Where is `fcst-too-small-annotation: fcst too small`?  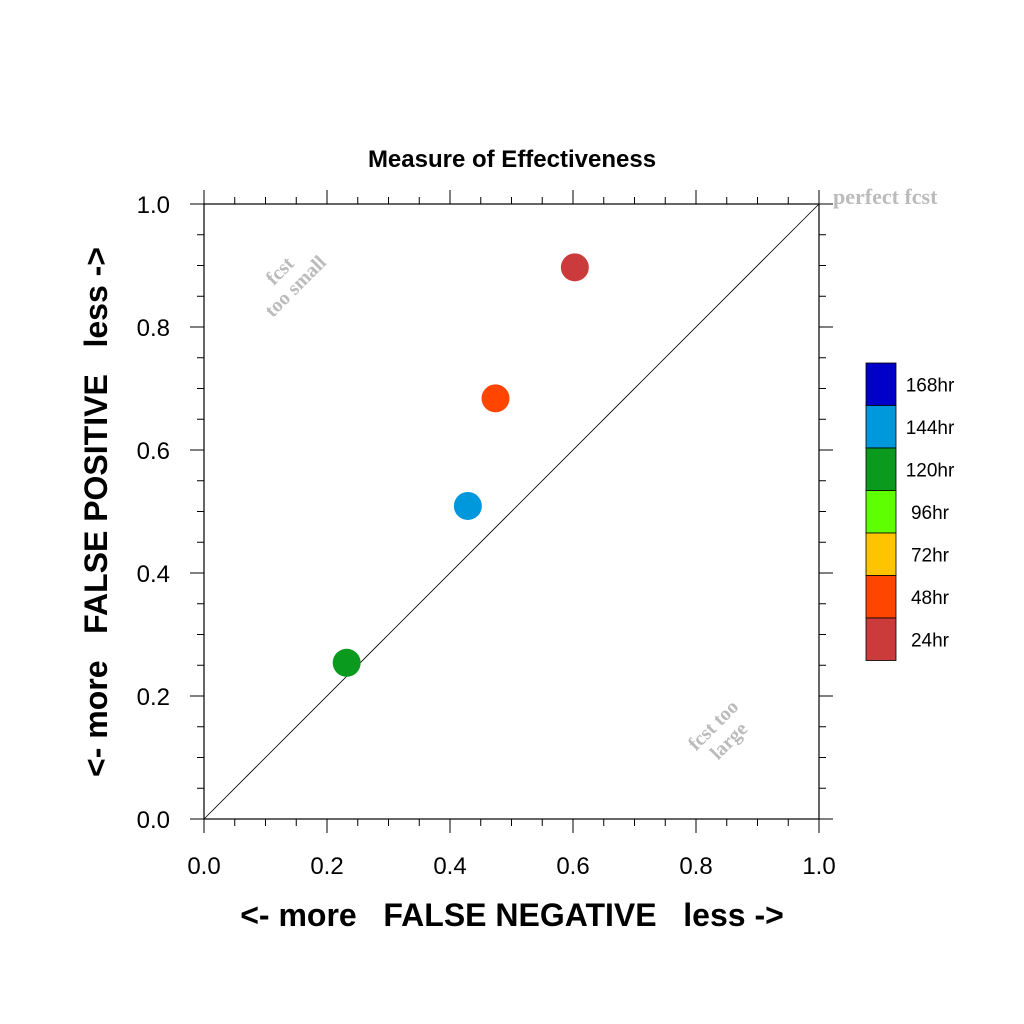 fcst-too-small-annotation: fcst too small is located at coordinates (296, 286).